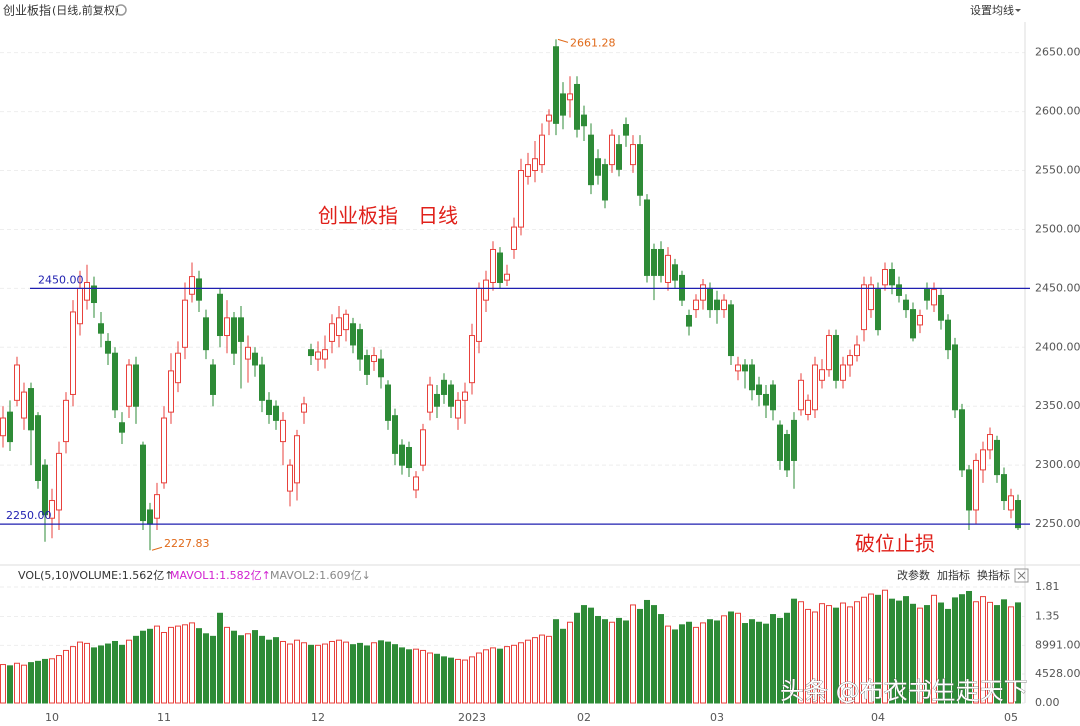 The width and height of the screenshot is (1080, 726). Describe the element at coordinates (878, 717) in the screenshot. I see `x-tick-label: 04` at that location.